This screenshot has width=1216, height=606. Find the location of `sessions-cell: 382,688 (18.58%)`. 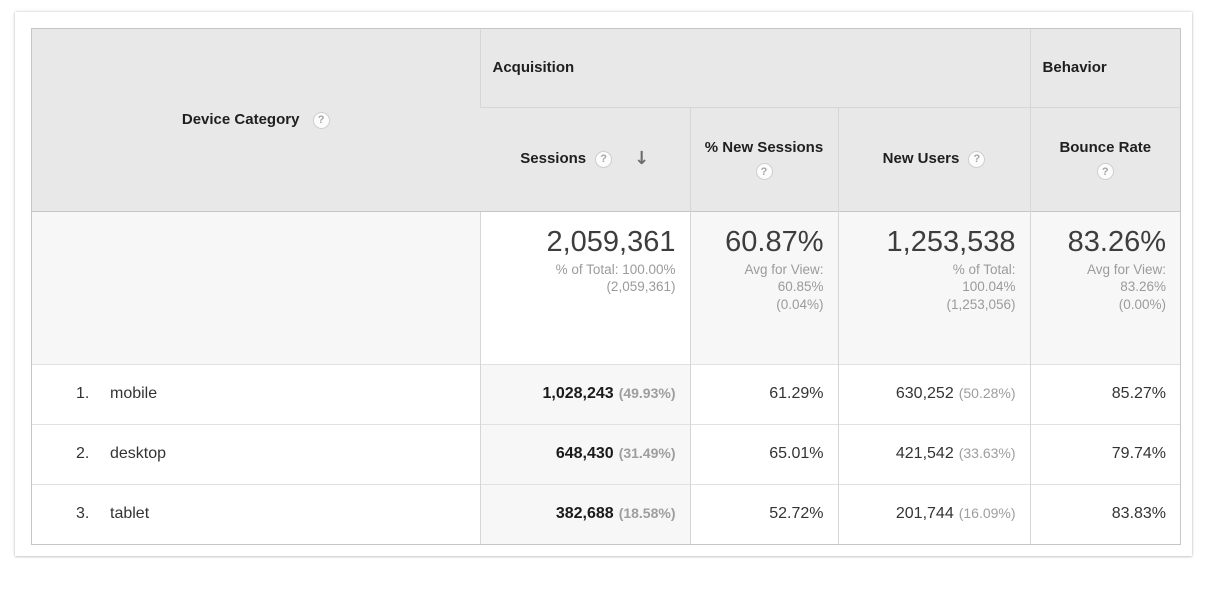

sessions-cell: 382,688 (18.58%) is located at coordinates (584, 513).